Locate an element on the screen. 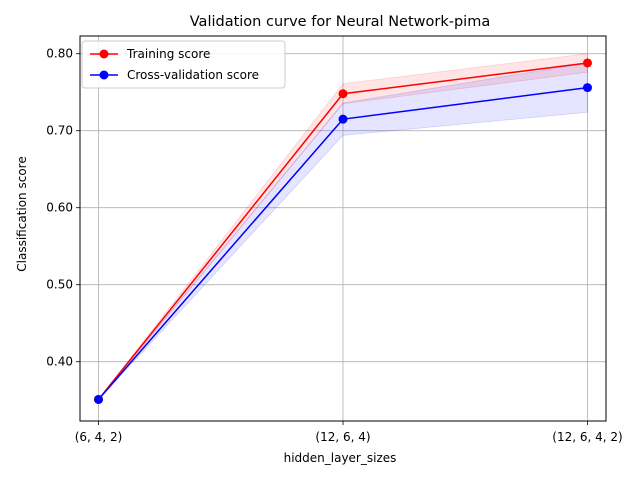 This screenshot has width=640, height=480. legend-marker-training is located at coordinates (104, 54).